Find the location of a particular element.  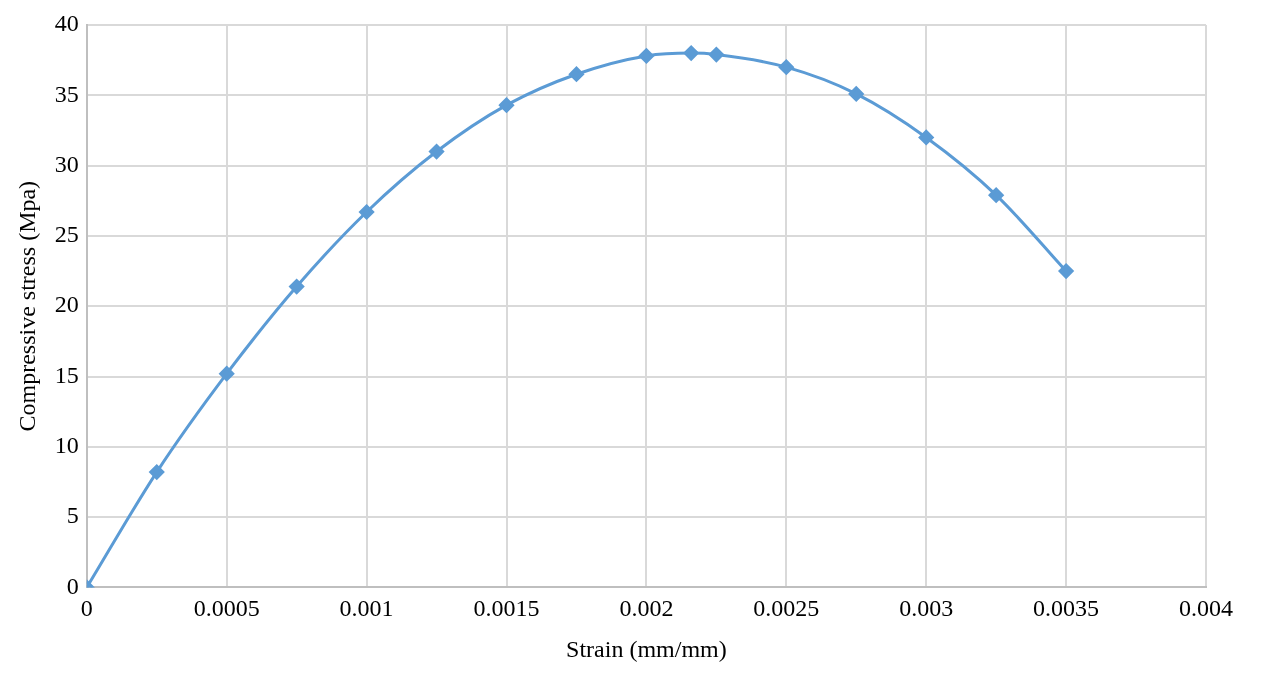

y-tick-label: 10 is located at coordinates (66, 445).